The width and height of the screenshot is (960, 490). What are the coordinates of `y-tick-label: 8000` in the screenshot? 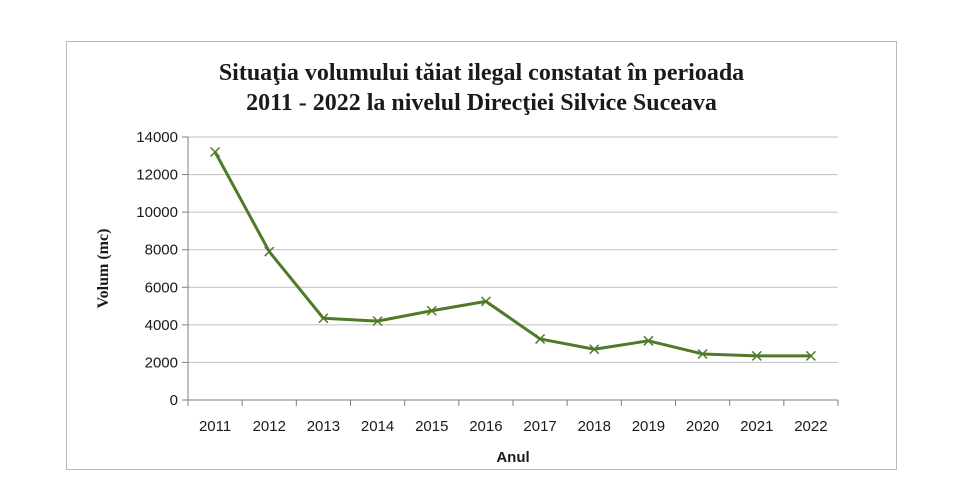 It's located at (161, 250).